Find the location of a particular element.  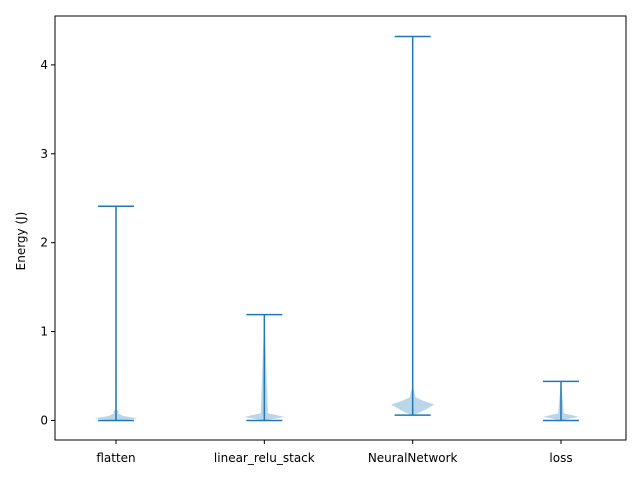

x-tick-label: linear_relu_stack is located at coordinates (264, 458).